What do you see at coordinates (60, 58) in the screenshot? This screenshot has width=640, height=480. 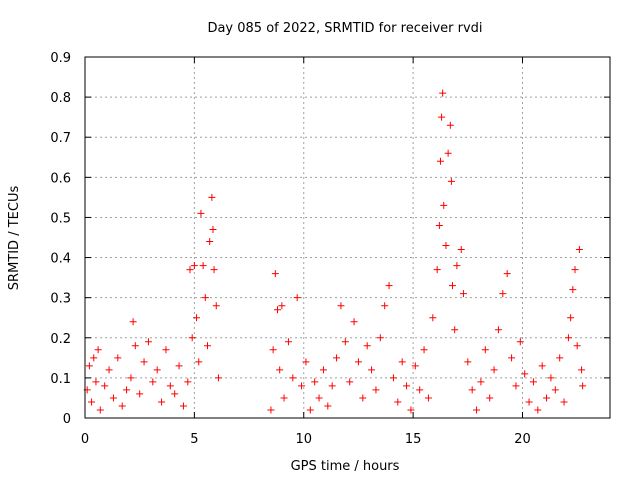 I see `y-tick-label: 0.9` at bounding box center [60, 58].